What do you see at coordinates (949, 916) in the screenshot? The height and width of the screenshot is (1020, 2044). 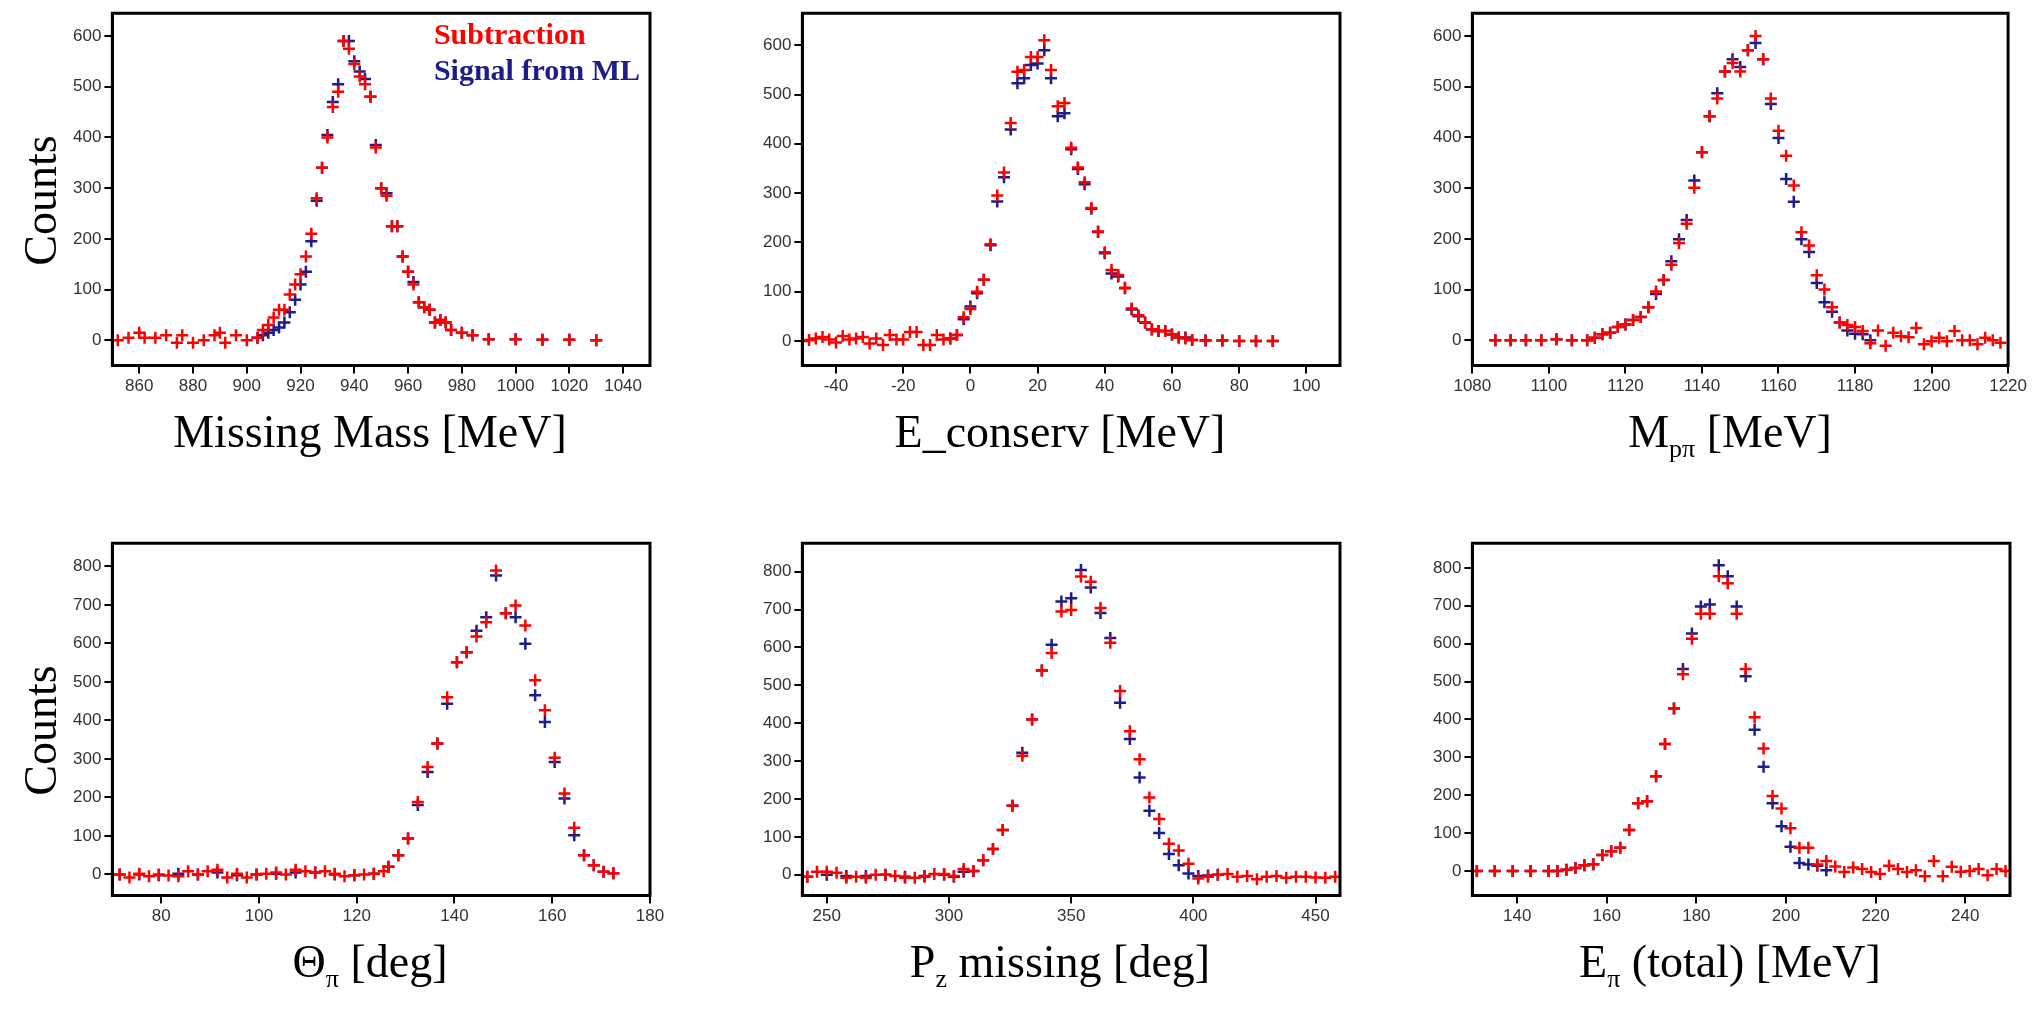 I see `x-tick-label: 300` at bounding box center [949, 916].